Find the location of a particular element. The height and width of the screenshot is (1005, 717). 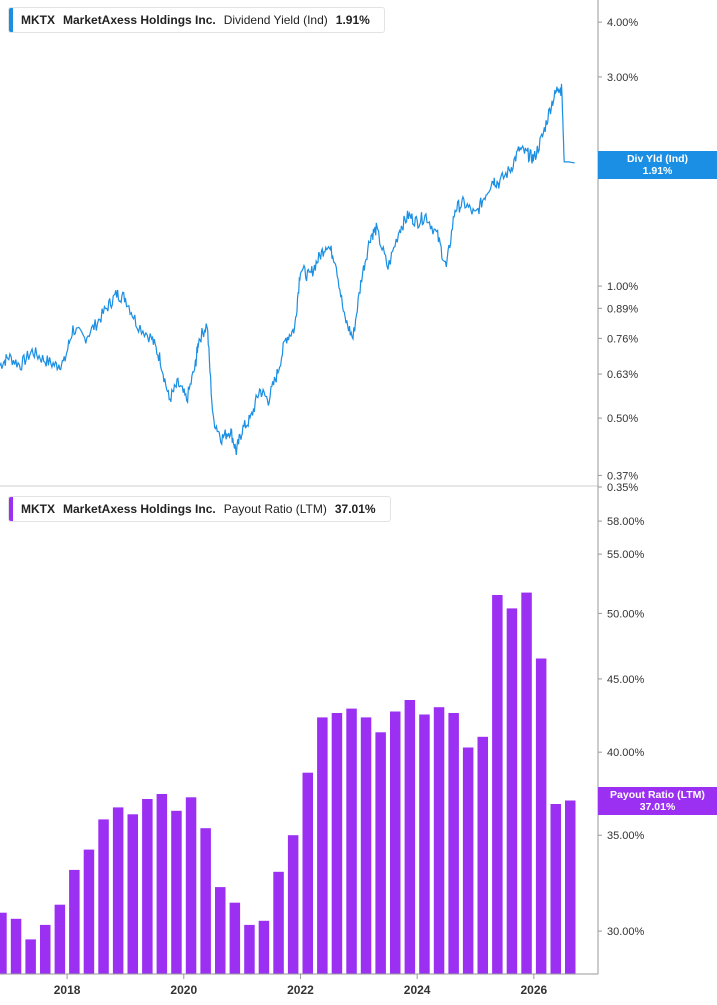

y-tick-label: 30.00% is located at coordinates (626, 932).